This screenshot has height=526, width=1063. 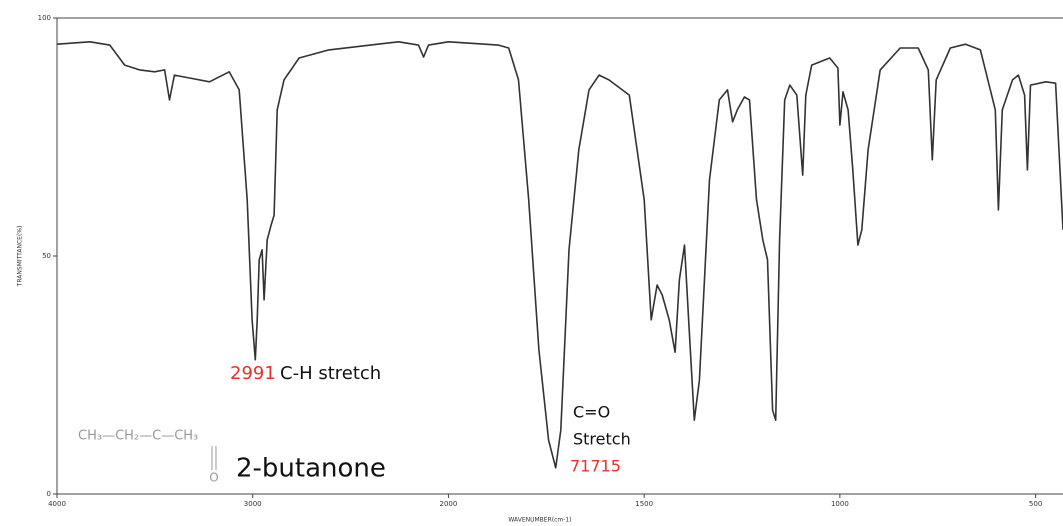 I want to click on annotation: CH₃—CH₂—C—CH₃, so click(x=138, y=436).